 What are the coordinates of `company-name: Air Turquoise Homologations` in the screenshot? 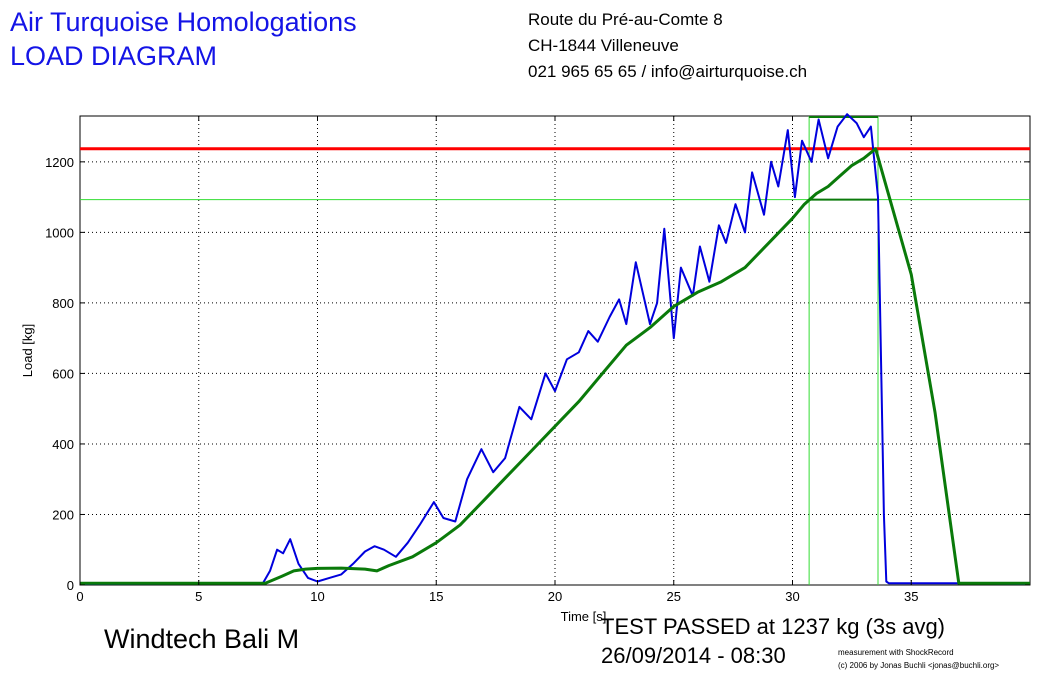 It's located at (183, 22).